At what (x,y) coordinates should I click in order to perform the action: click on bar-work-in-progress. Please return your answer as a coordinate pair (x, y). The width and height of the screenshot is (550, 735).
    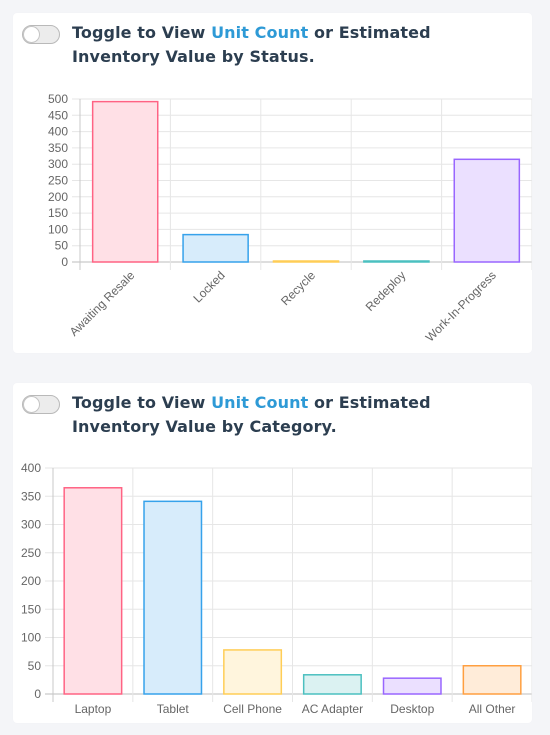
    Looking at the image, I should click on (487, 210).